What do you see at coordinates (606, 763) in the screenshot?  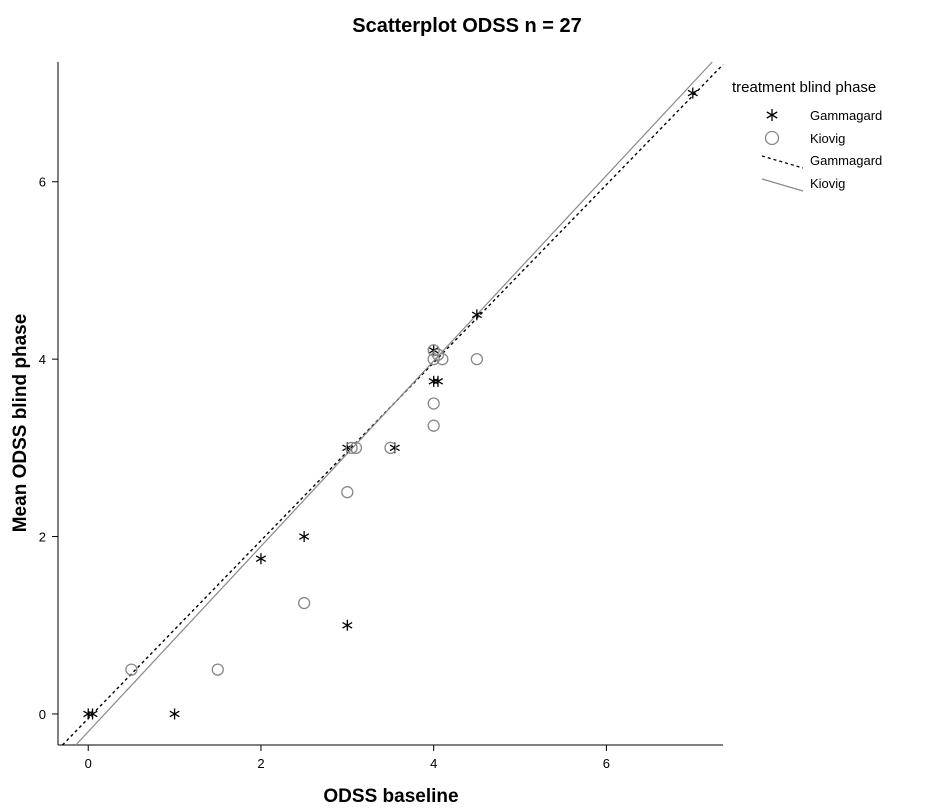 I see `x-tick-label: 6` at bounding box center [606, 763].